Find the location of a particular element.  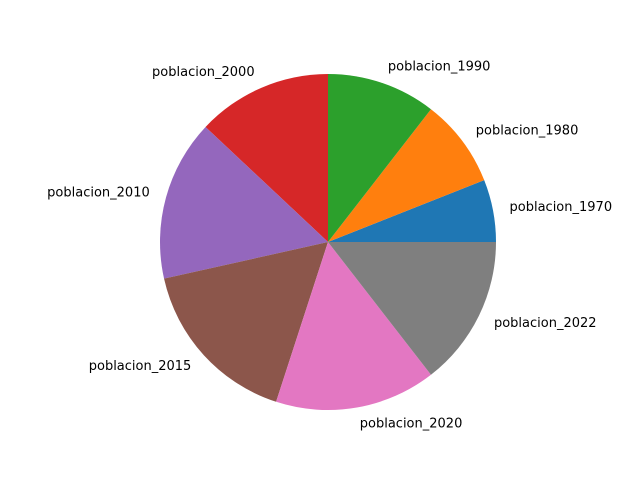

pie-label-poblacion_2000: poblacion_2000 is located at coordinates (203, 72).